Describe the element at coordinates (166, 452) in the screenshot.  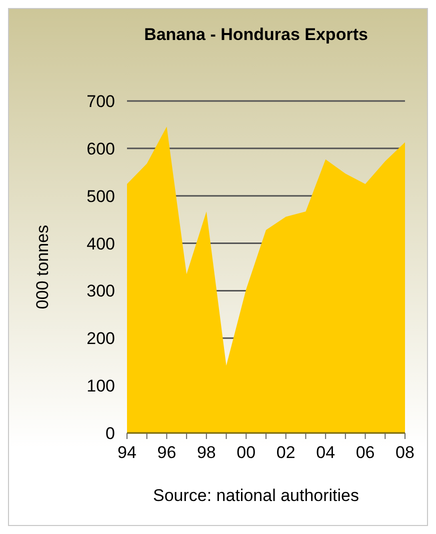
I see `x-tick-label: 96` at that location.